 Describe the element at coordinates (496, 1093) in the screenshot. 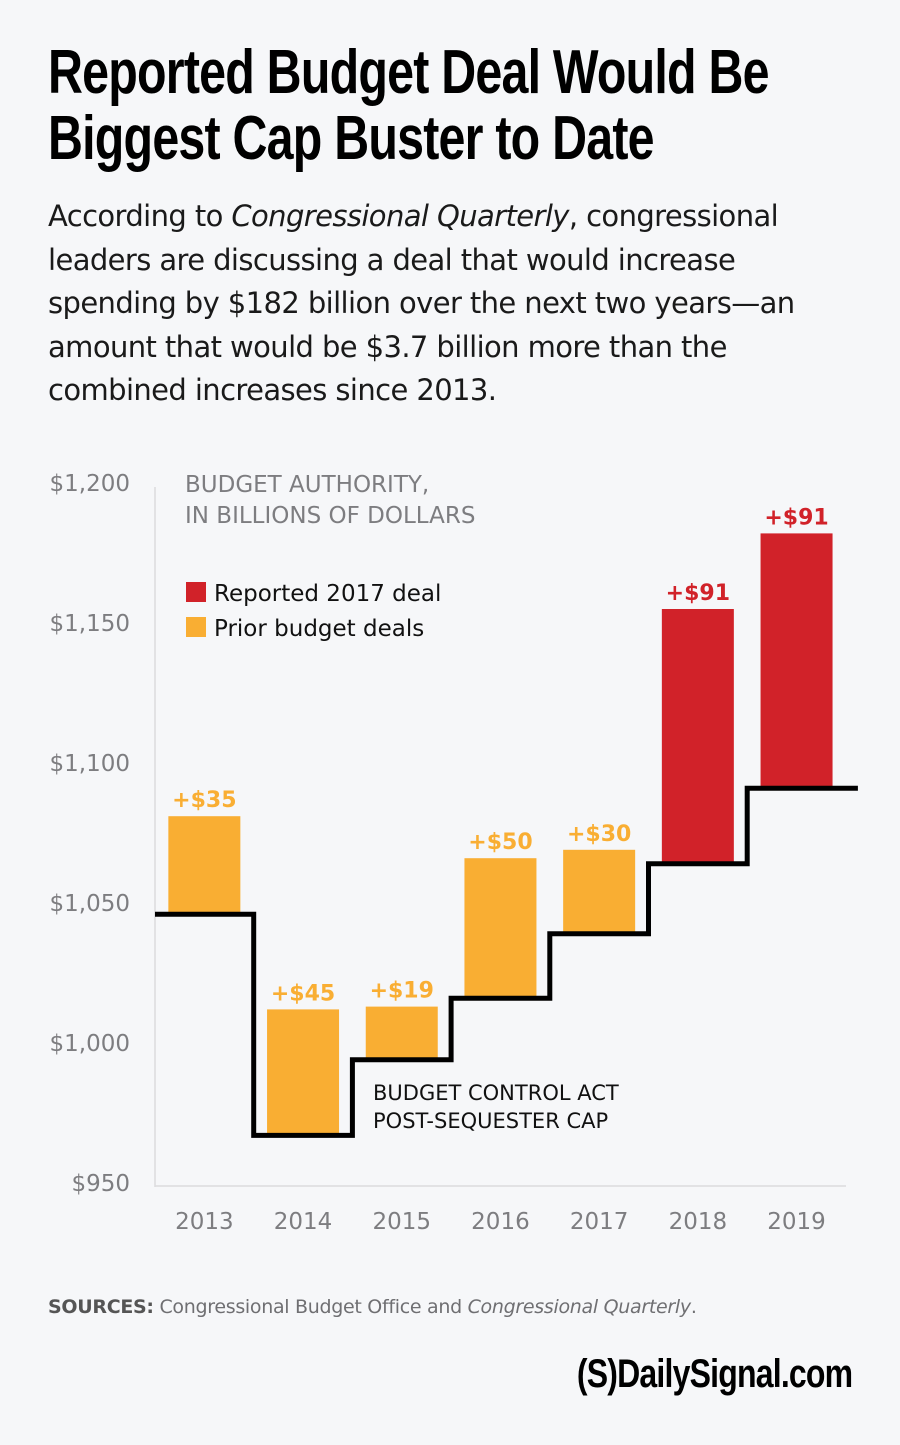

I see `cap-annotation-line-1: BUDGET CONTROL ACT` at that location.